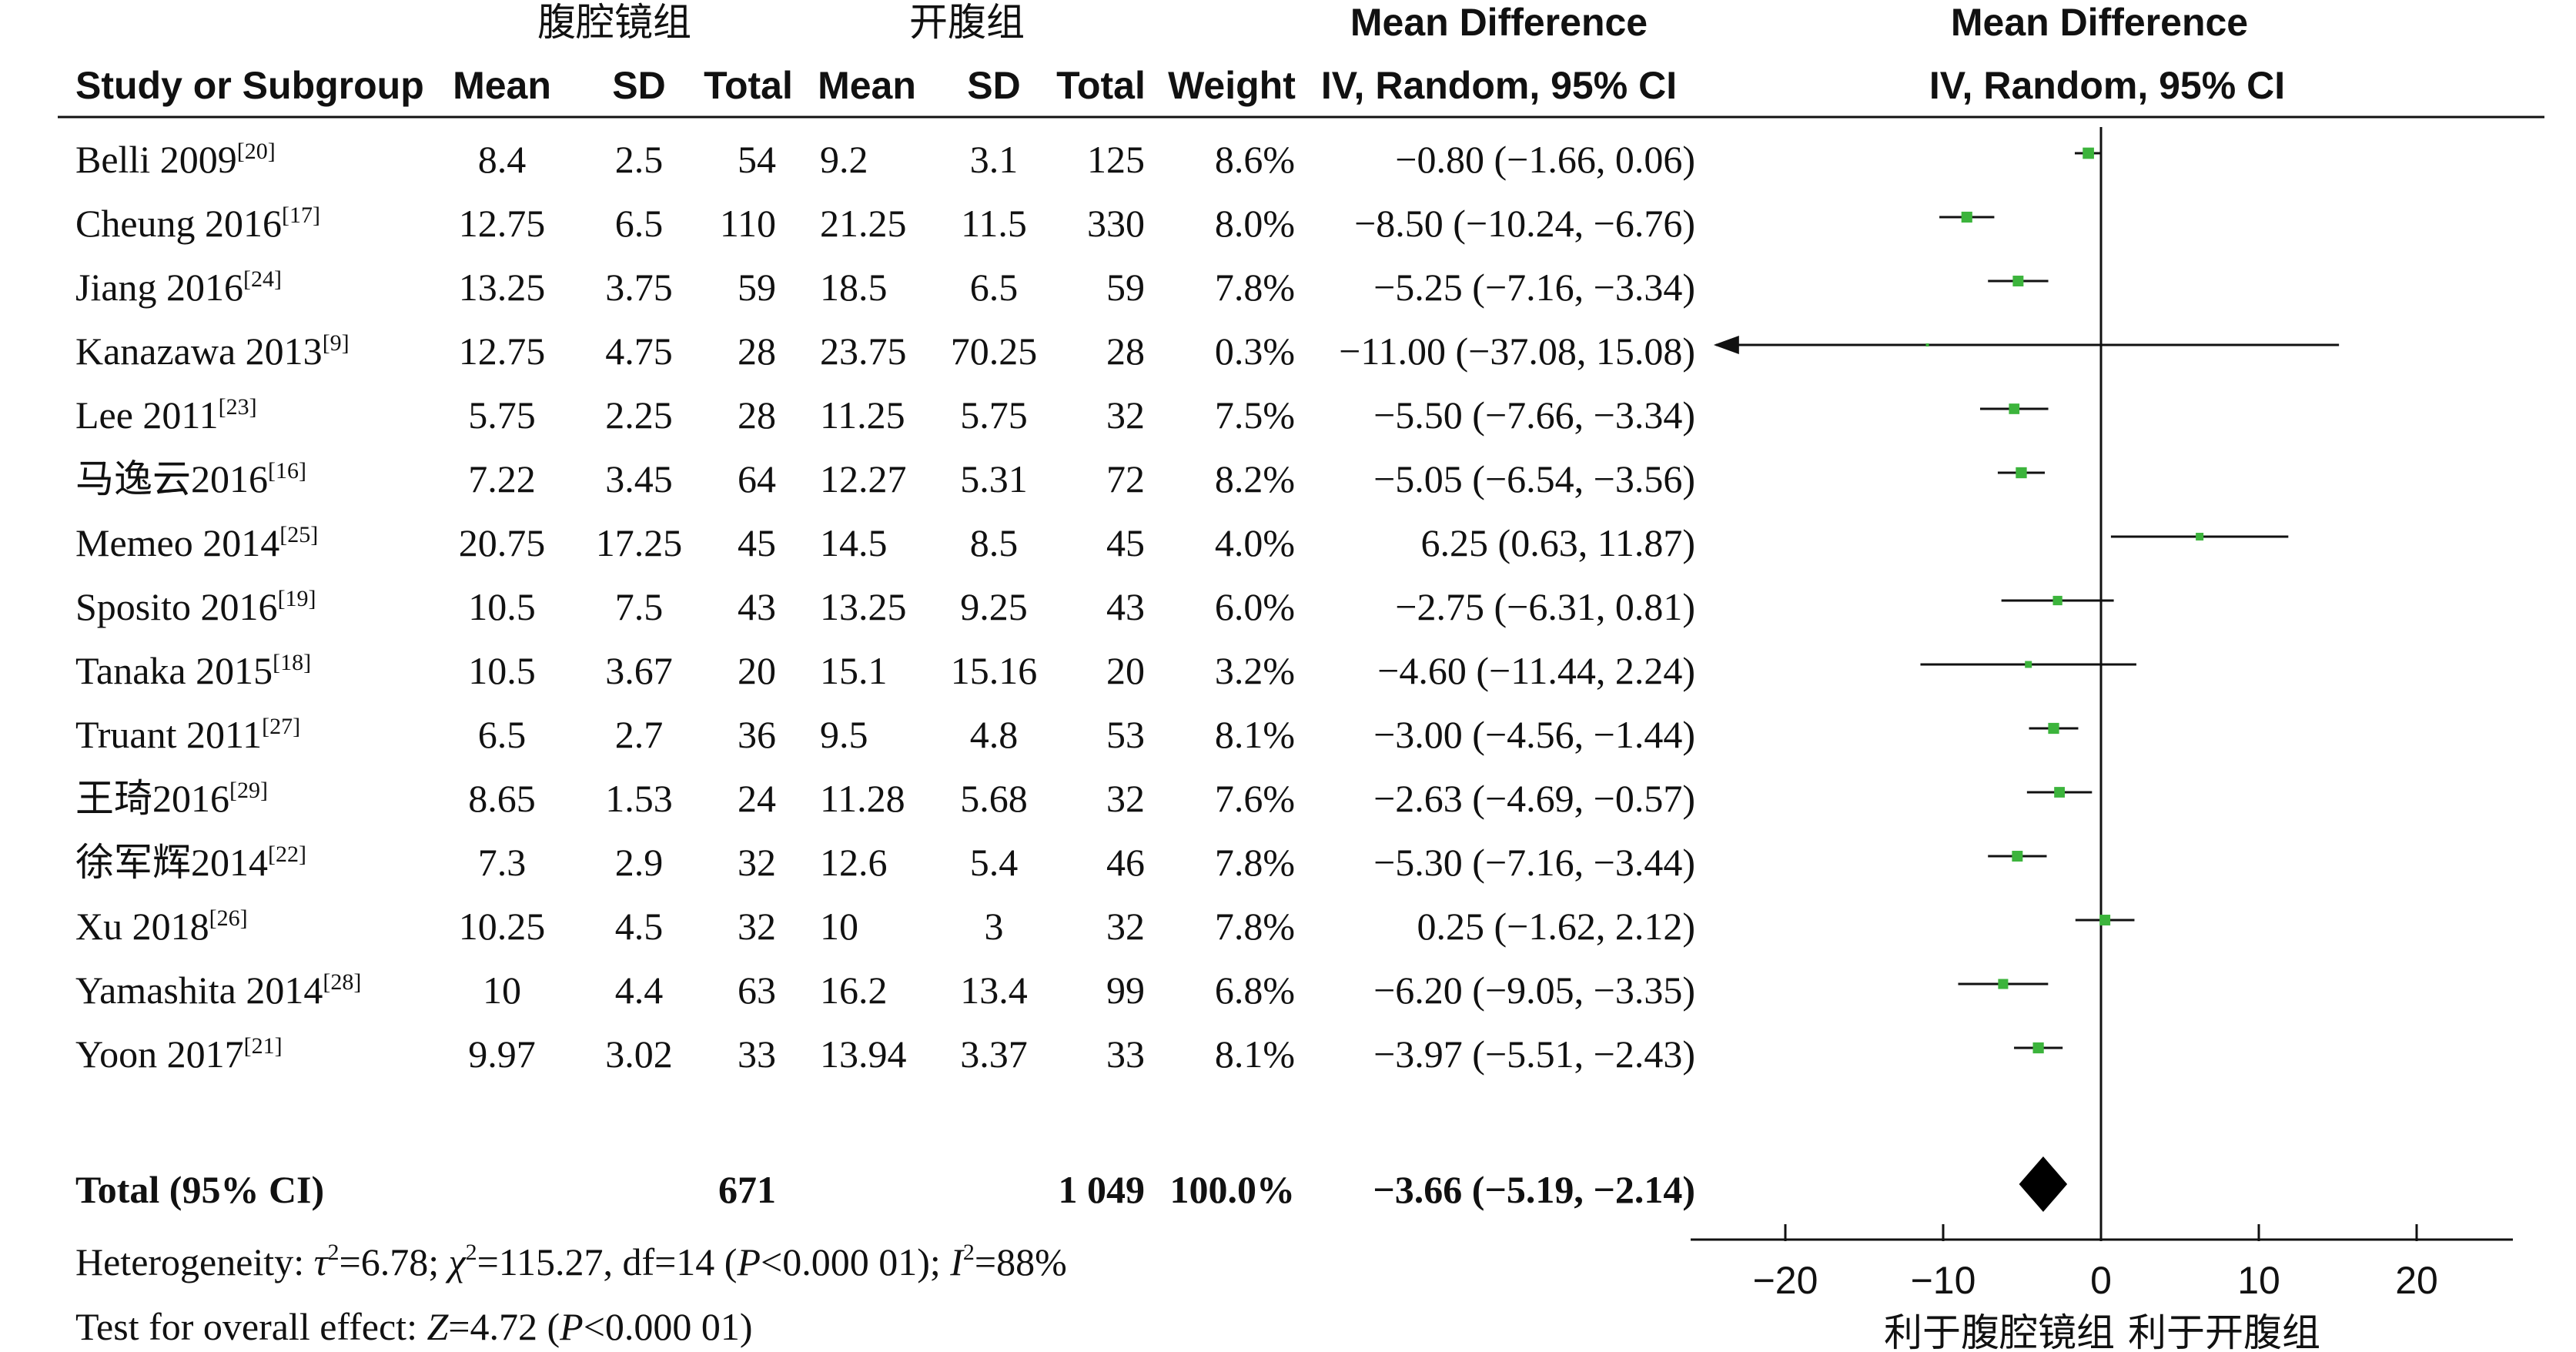  I want to click on plot-header-title: Mean Difference, so click(2100, 23).